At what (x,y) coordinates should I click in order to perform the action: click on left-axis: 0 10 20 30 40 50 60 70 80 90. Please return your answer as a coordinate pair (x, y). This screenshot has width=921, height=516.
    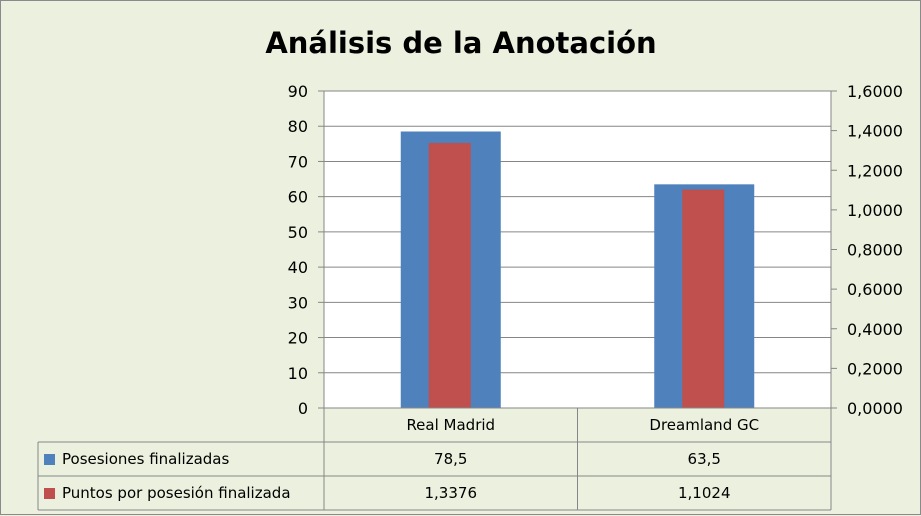
    Looking at the image, I should click on (306, 250).